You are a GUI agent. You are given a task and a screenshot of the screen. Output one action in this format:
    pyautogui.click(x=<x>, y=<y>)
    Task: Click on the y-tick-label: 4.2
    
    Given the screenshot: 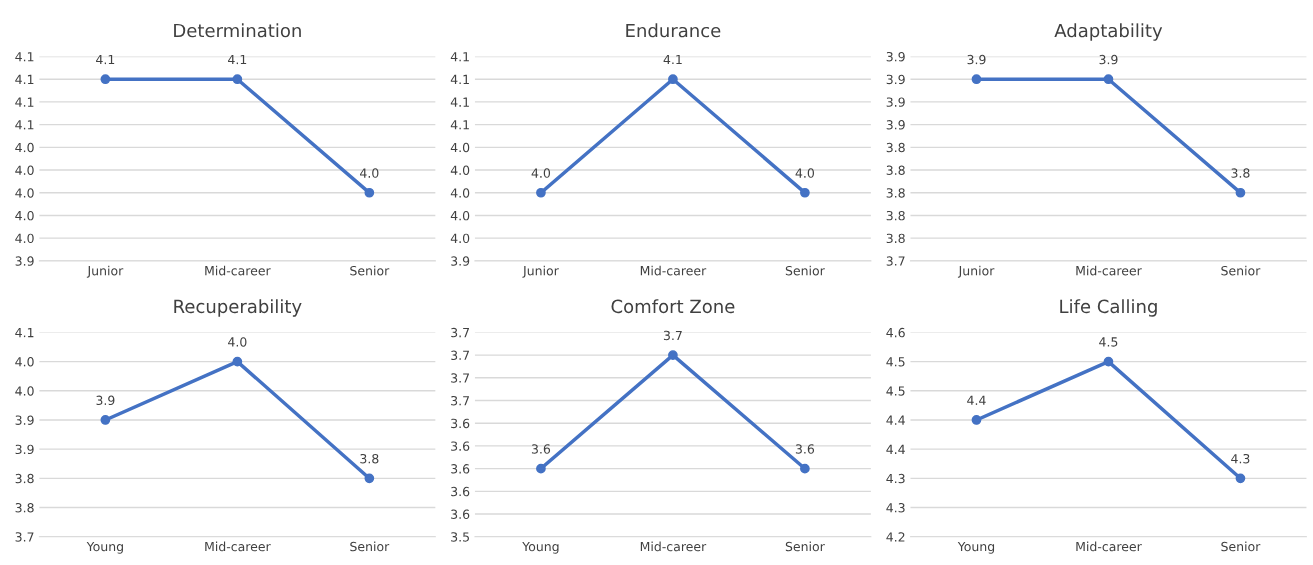 What is the action you would take?
    pyautogui.click(x=895, y=537)
    